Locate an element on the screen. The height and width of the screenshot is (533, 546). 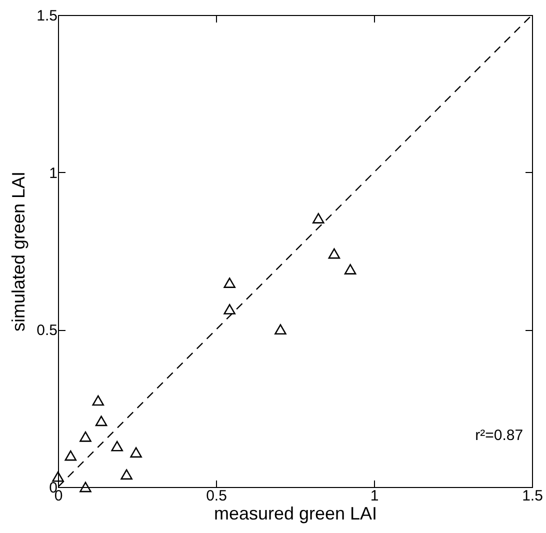
y-tick-label: 1 is located at coordinates (53, 173).